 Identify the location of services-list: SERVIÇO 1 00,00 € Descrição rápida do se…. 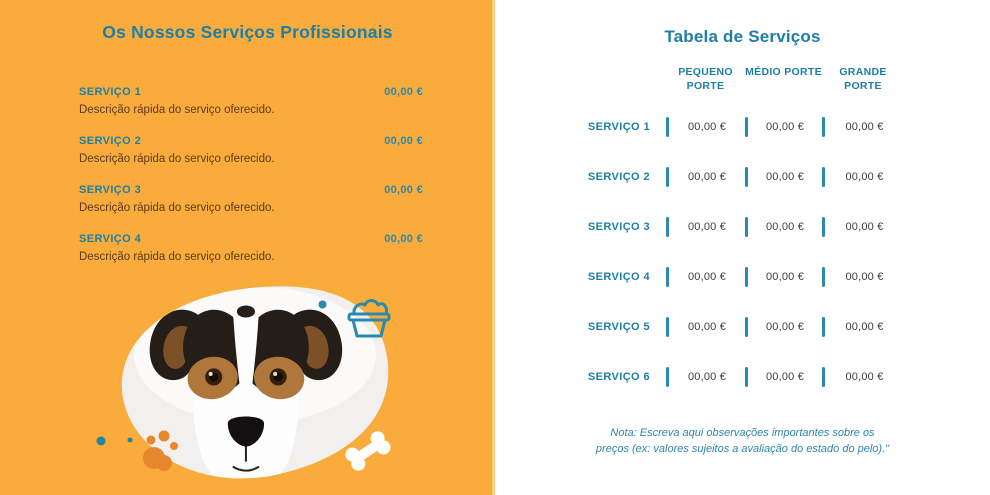
(251, 184).